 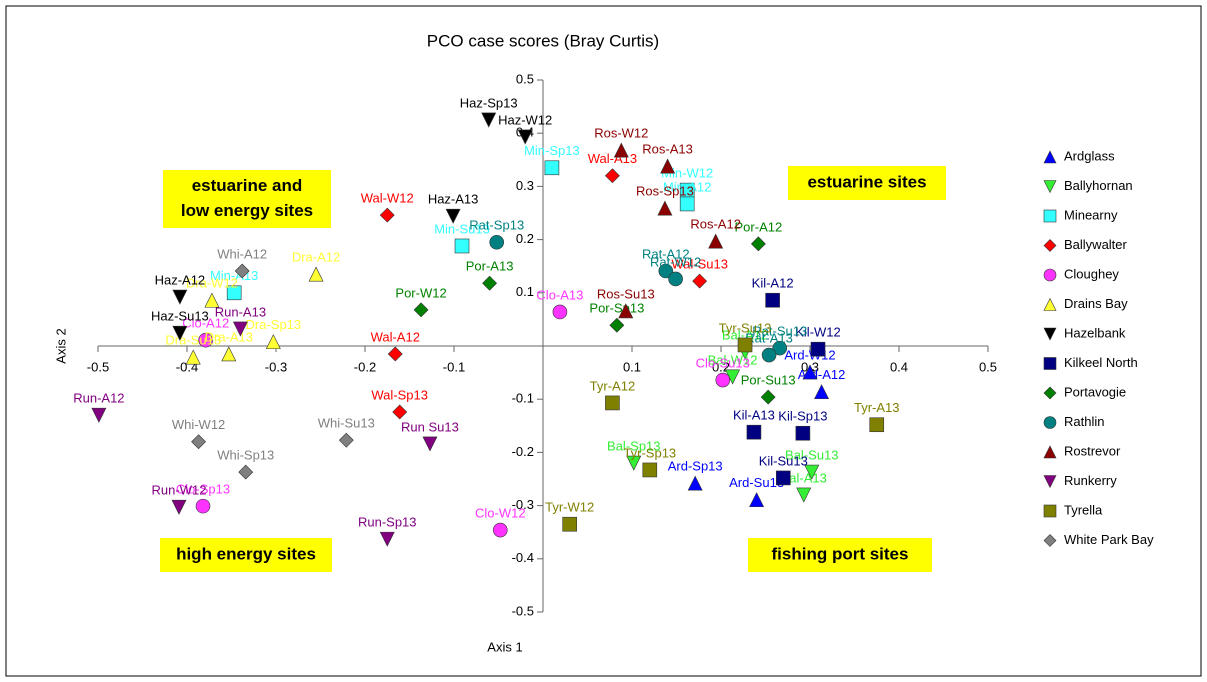 What do you see at coordinates (523, 398) in the screenshot?
I see `y-tick-label: -0.1` at bounding box center [523, 398].